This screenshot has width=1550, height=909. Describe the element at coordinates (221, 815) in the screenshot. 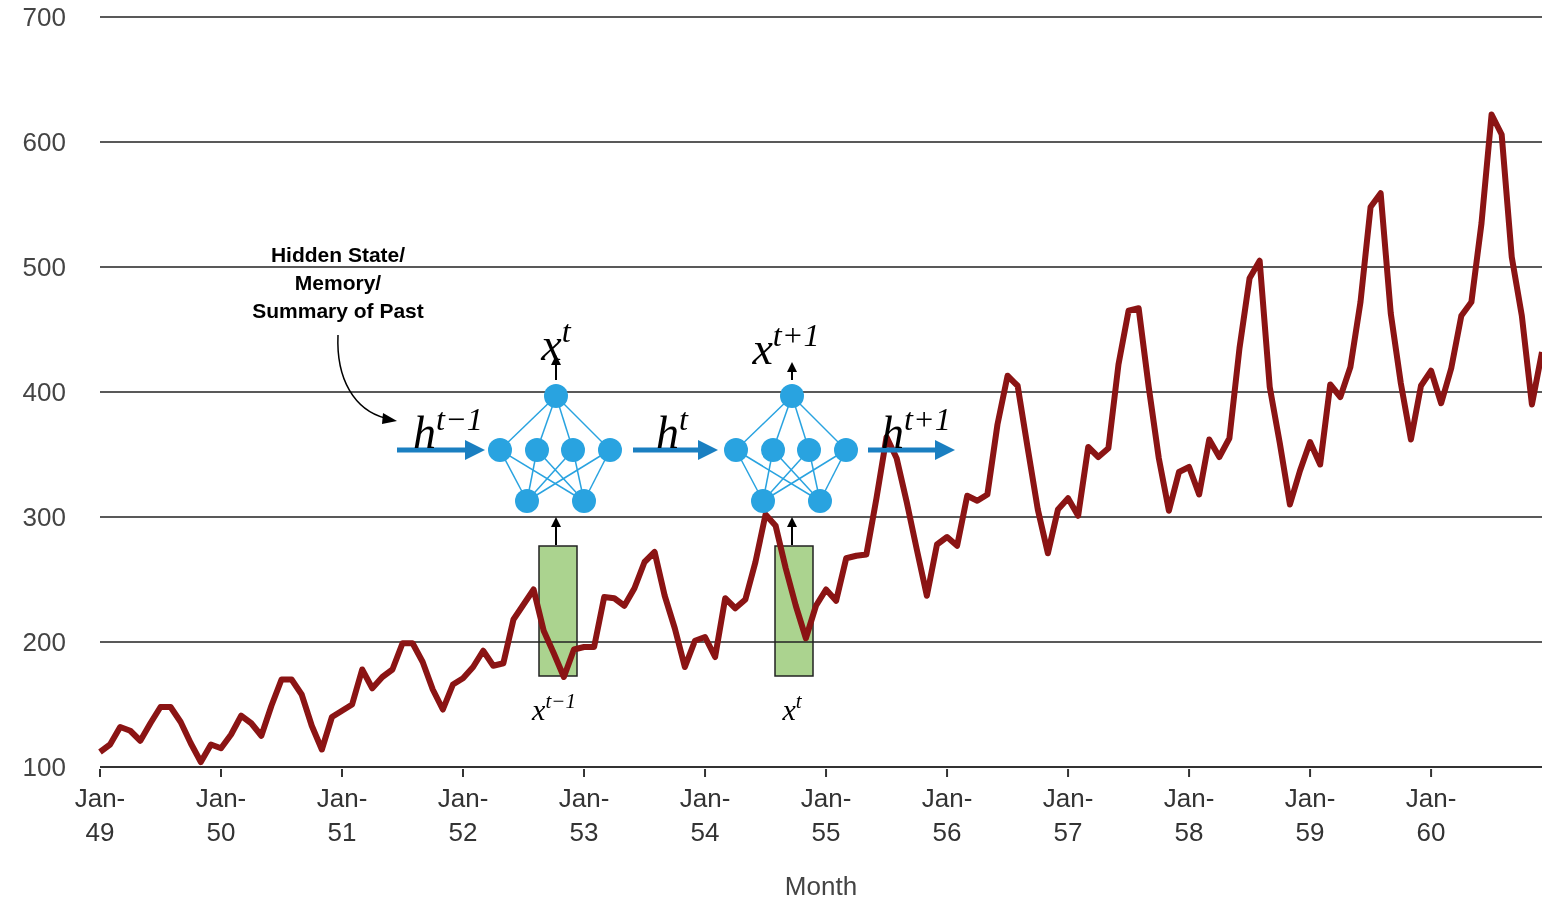

I see `x-tick-label: Jan-50` at that location.